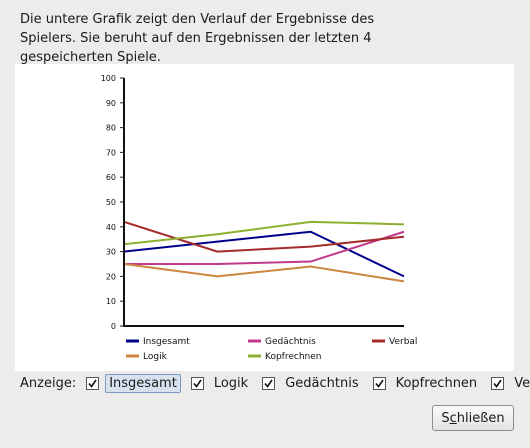  I want to click on legend-label: Verbal, so click(403, 342).